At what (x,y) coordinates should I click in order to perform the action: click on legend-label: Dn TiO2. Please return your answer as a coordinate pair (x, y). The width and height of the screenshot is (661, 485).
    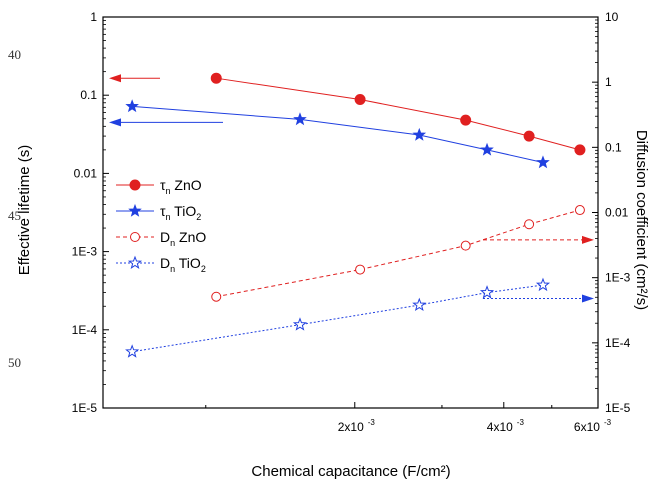
    Looking at the image, I should click on (183, 264).